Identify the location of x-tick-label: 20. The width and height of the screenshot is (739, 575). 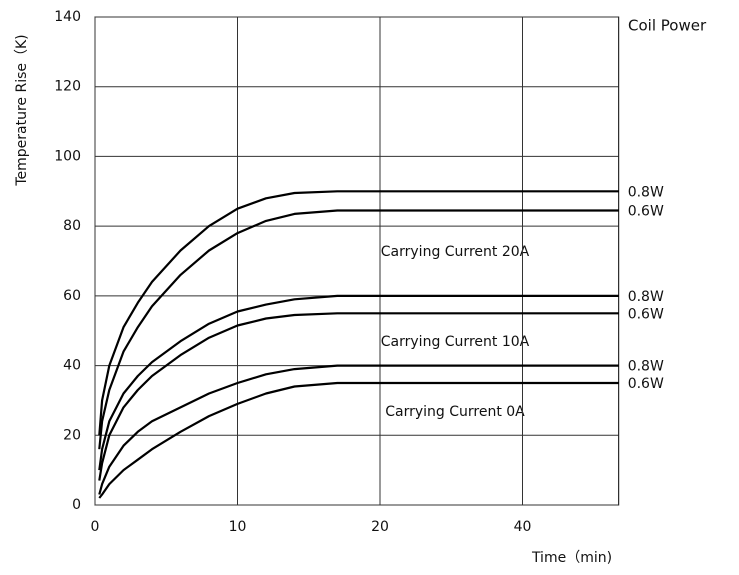
(380, 527).